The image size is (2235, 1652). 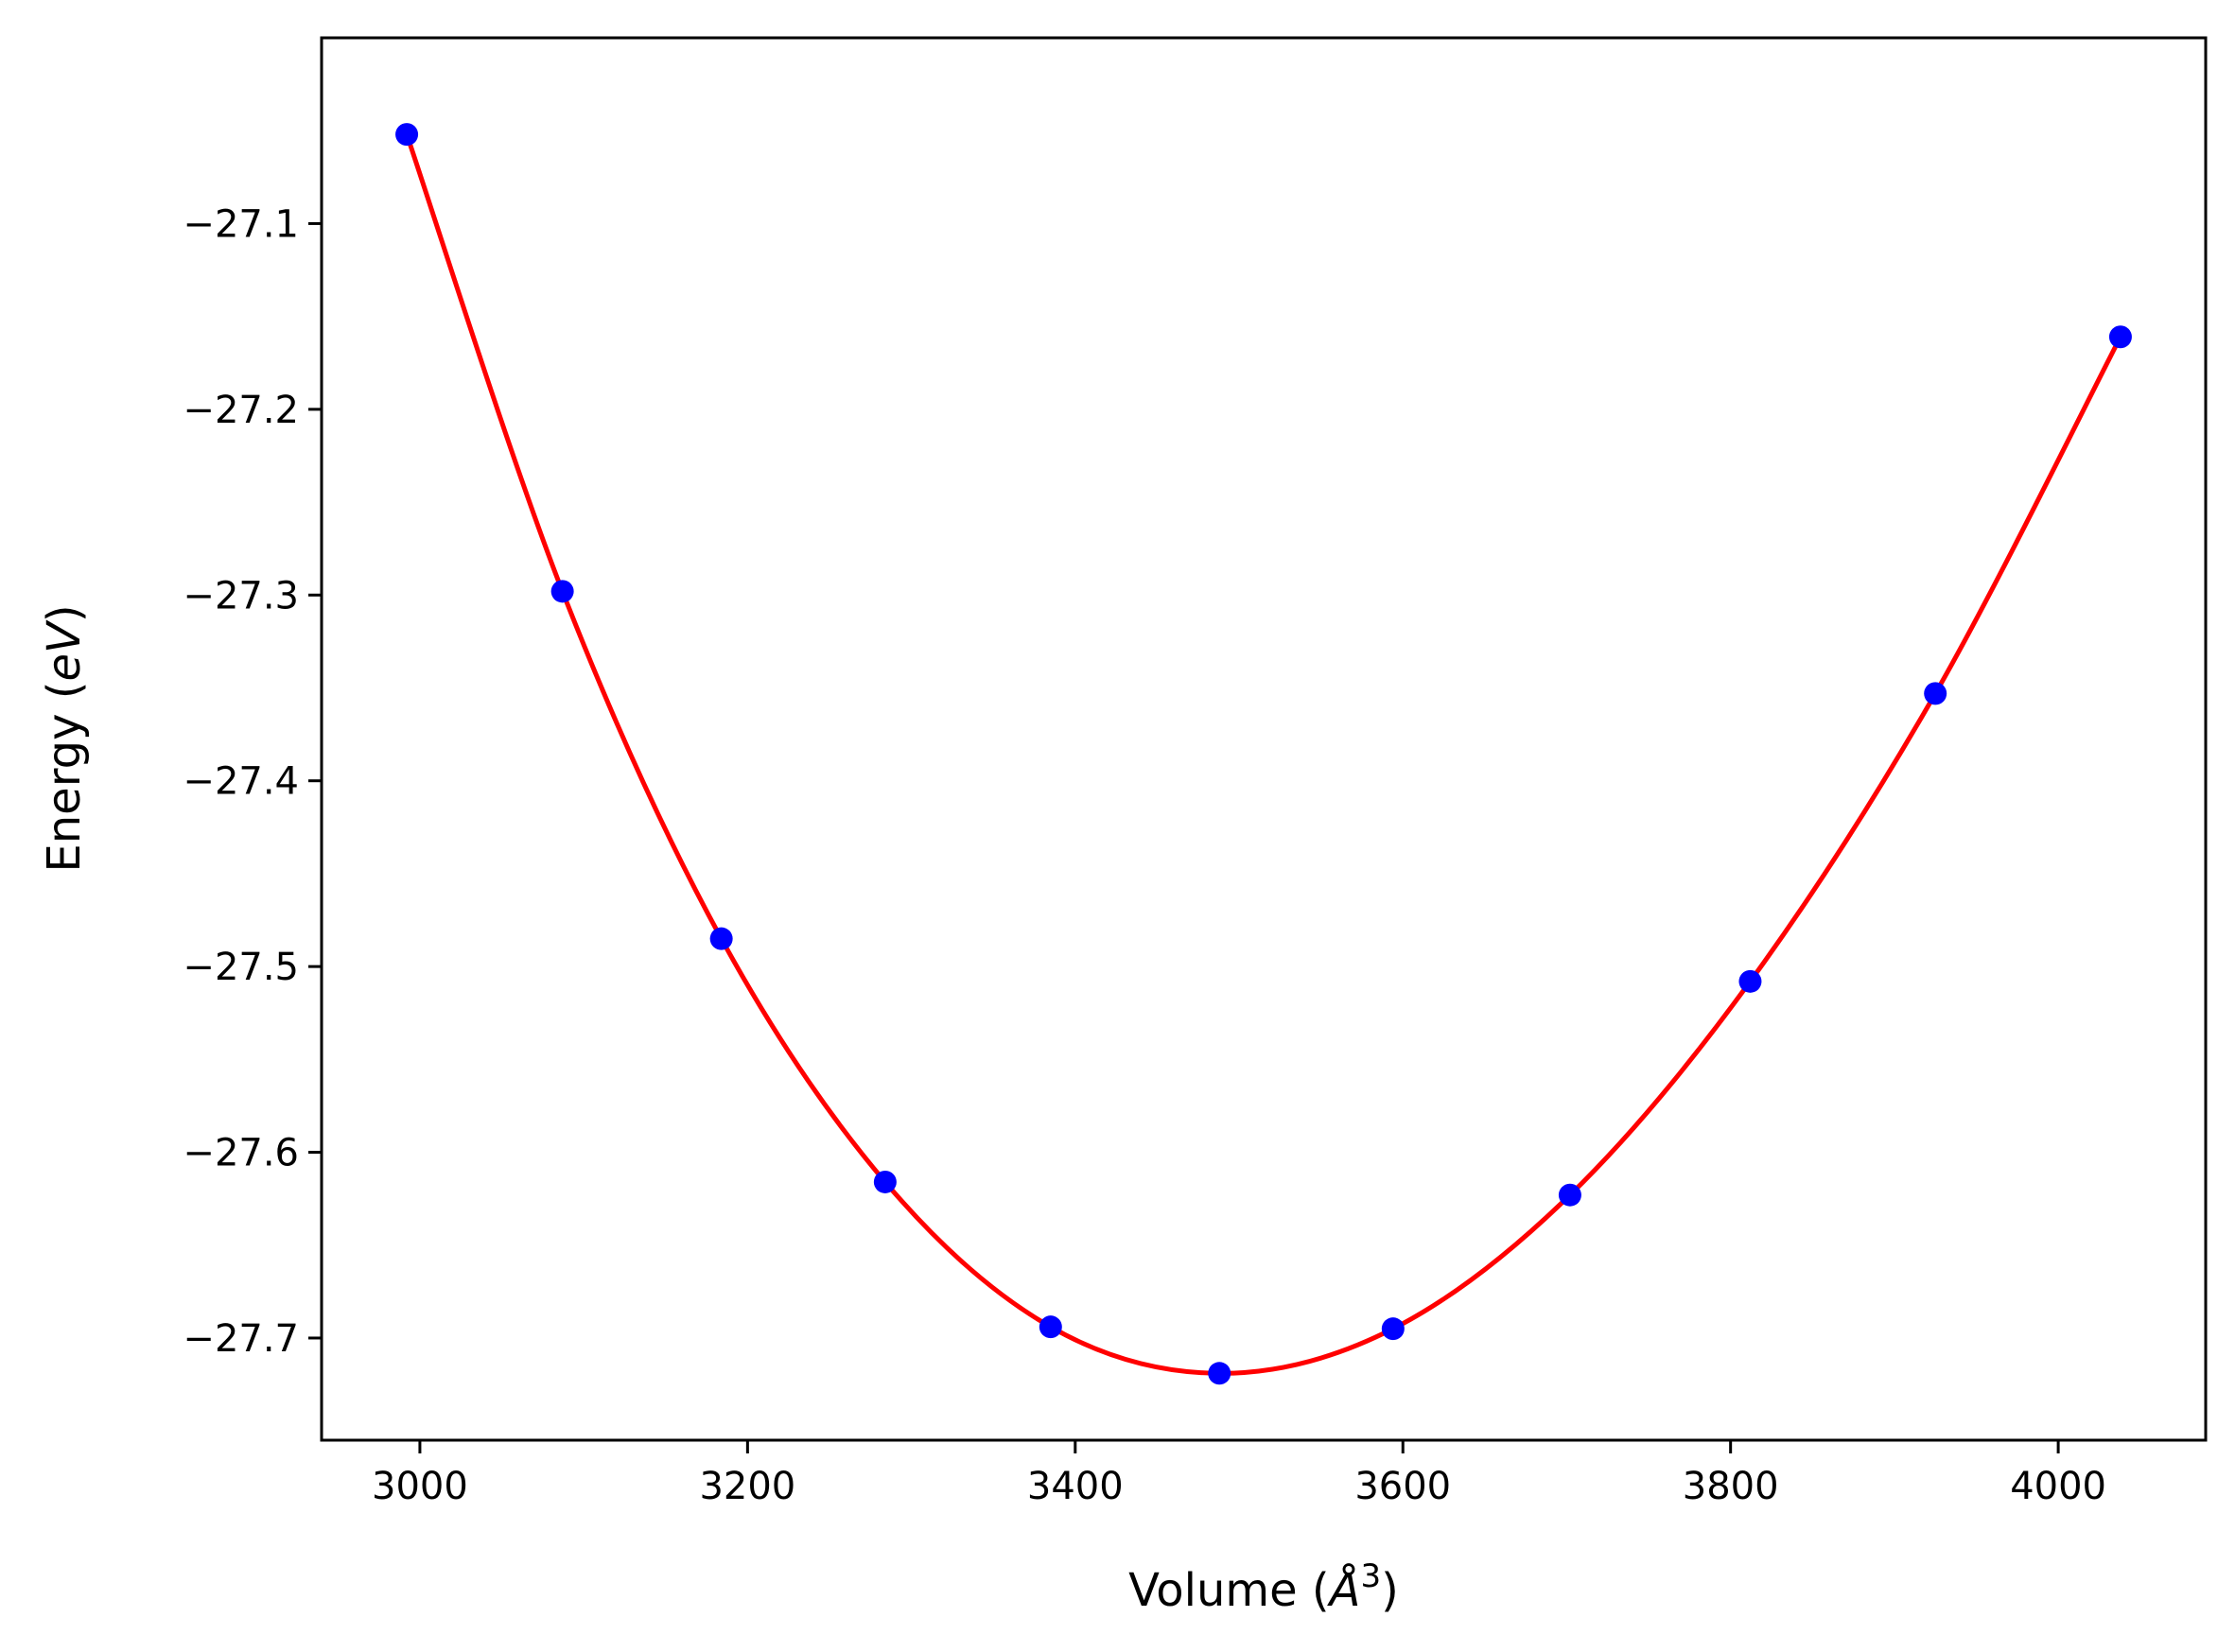 What do you see at coordinates (241, 968) in the screenshot?
I see `y-tick-label: −27.5` at bounding box center [241, 968].